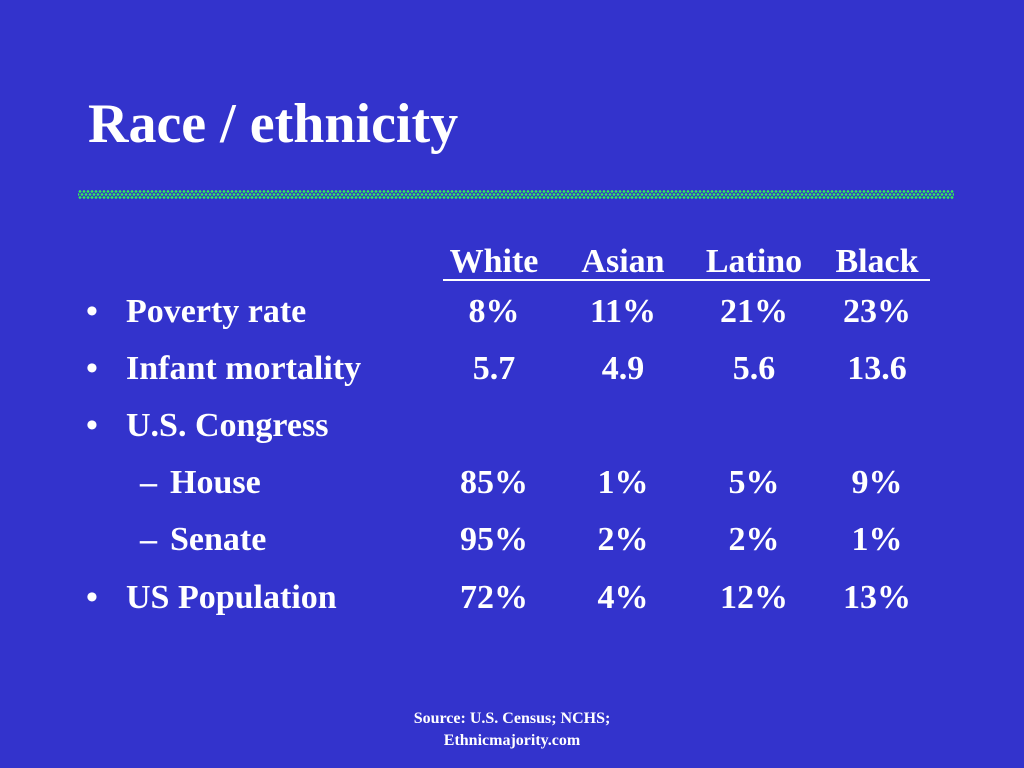 The image size is (1024, 768). I want to click on row-label: Infant mortality, so click(244, 368).